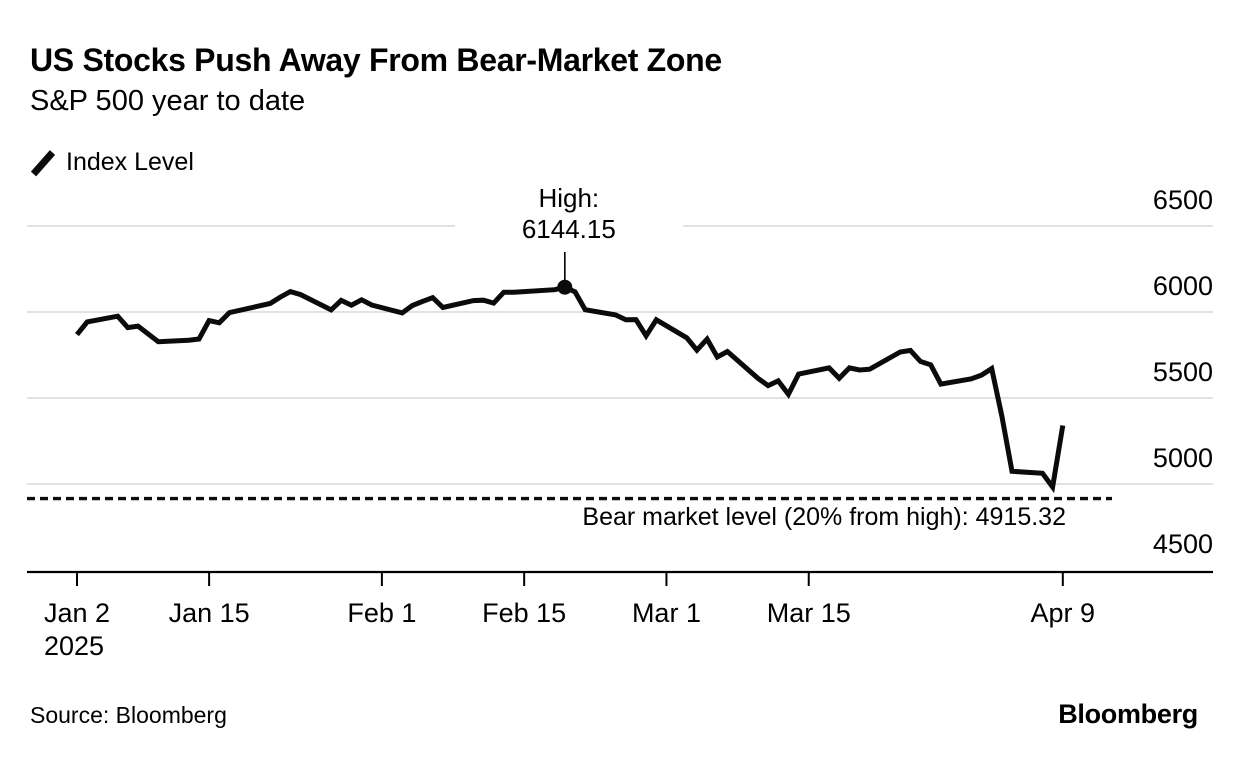 The width and height of the screenshot is (1240, 758). Describe the element at coordinates (43, 162) in the screenshot. I see `line-series-icon` at that location.